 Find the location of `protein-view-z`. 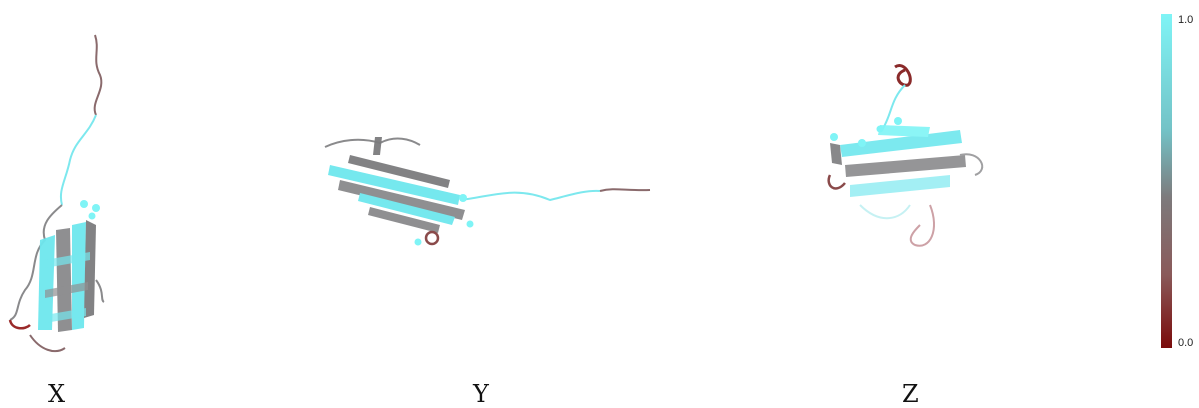

protein-view-z is located at coordinates (907, 160).